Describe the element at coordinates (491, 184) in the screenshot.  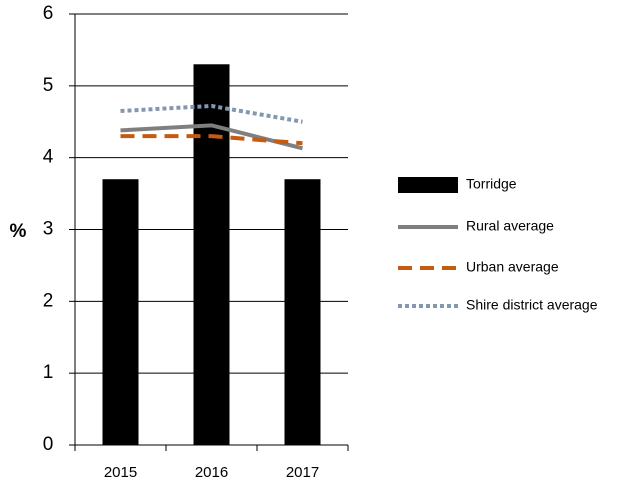
I see `legend-label: Torridge` at that location.